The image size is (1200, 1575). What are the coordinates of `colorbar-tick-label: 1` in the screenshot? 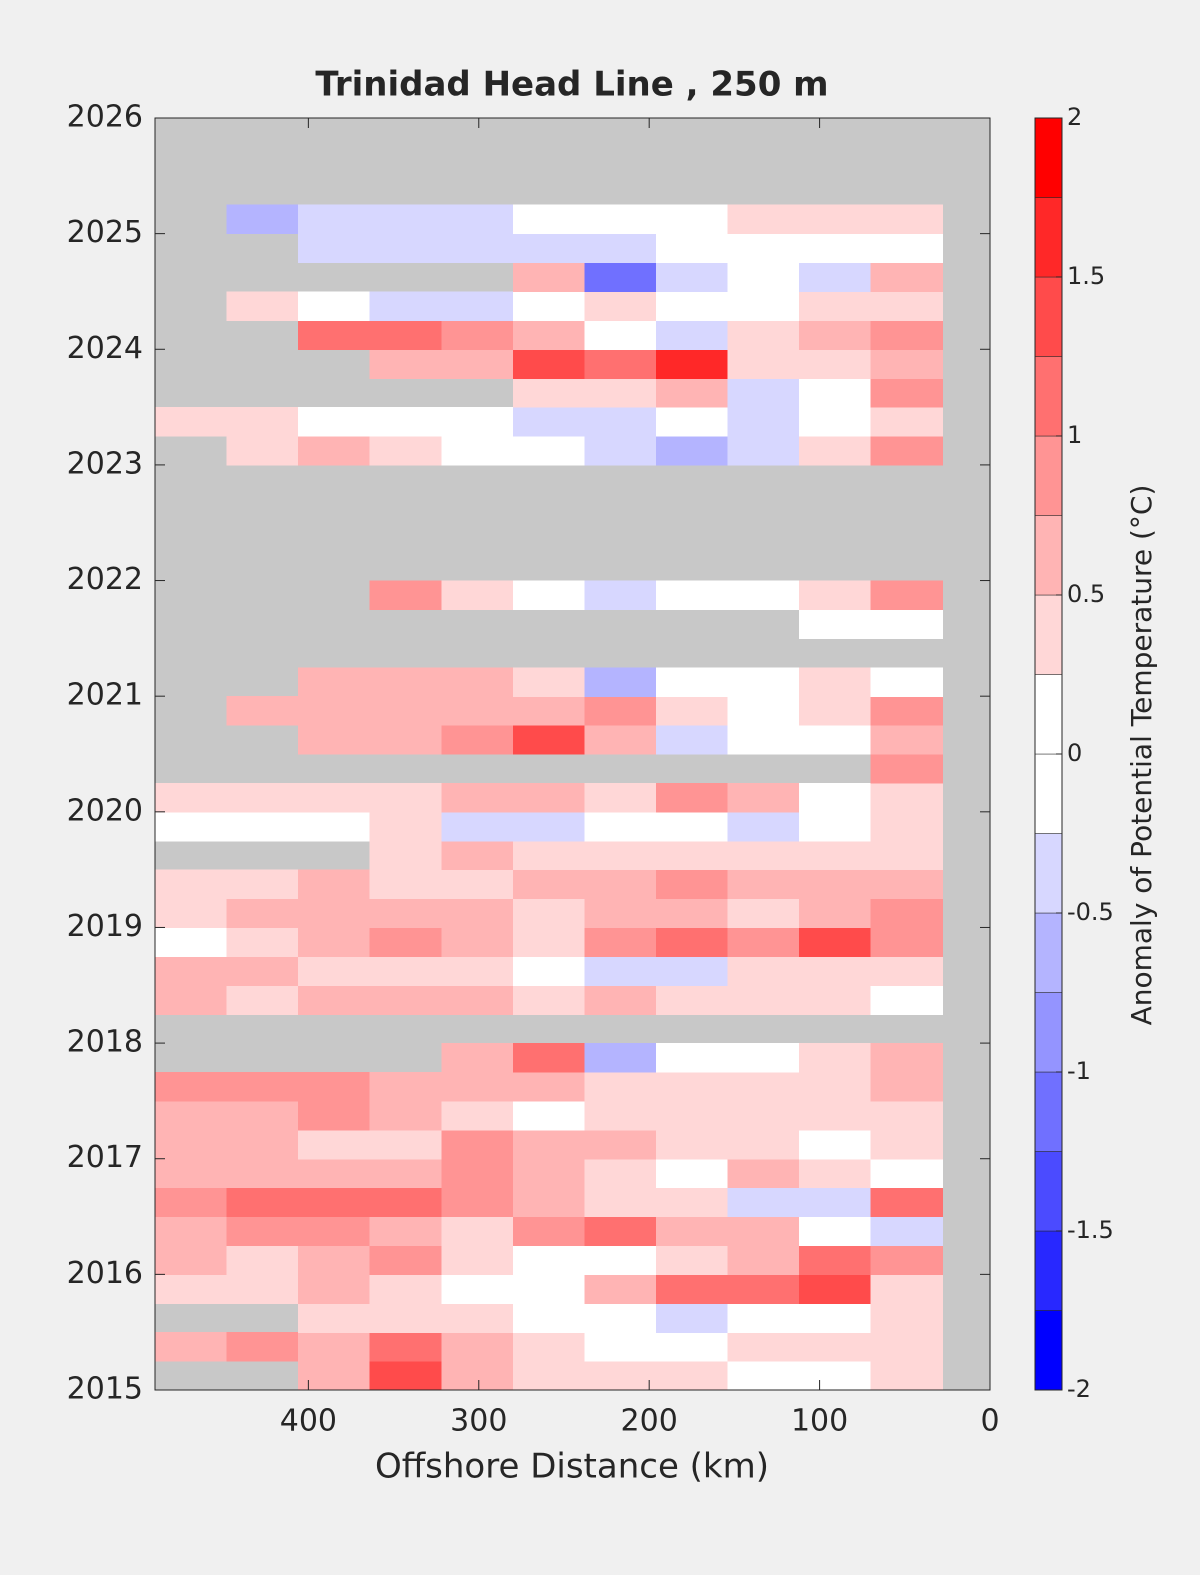 It's located at (1074, 435).